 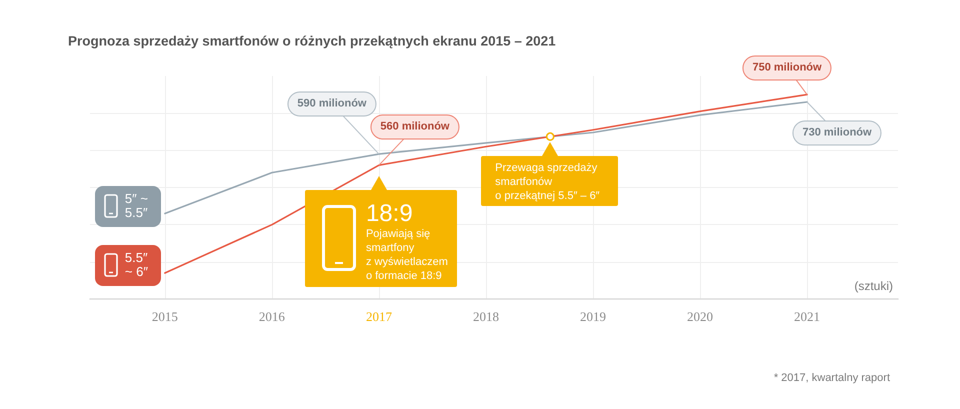 What do you see at coordinates (407, 242) in the screenshot?
I see `annotation: 18:9 Pojawiają się smartfony z wyświetlaczem o formacie 18:9` at bounding box center [407, 242].